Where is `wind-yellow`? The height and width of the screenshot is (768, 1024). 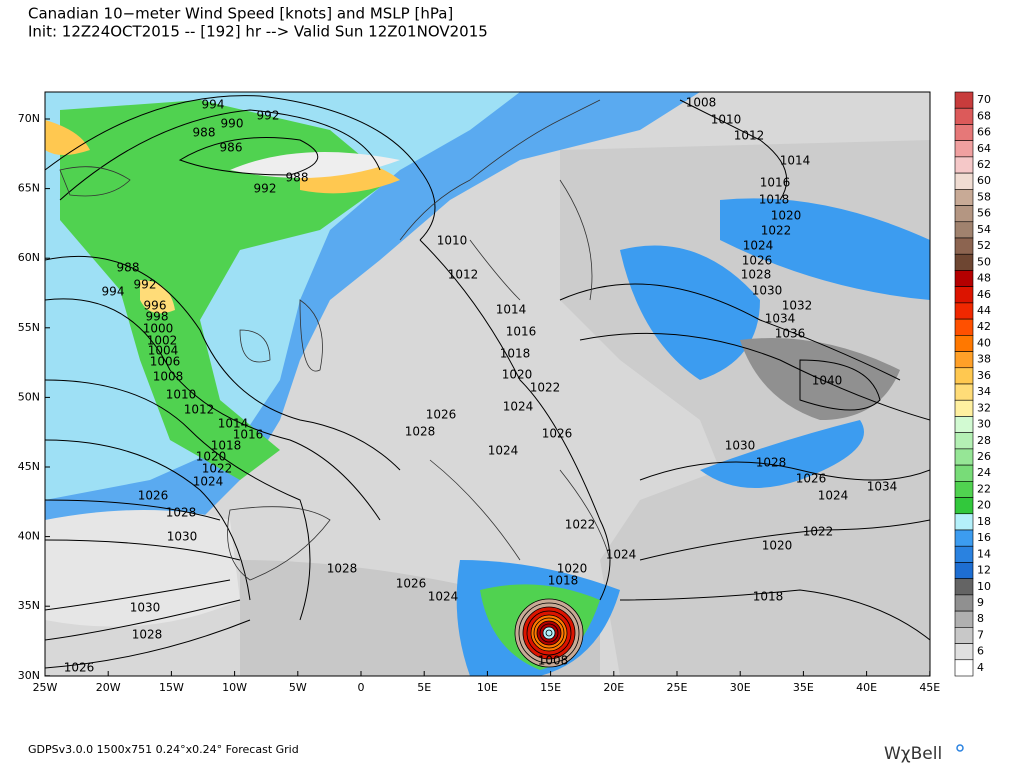 wind-yellow is located at coordinates (157, 297).